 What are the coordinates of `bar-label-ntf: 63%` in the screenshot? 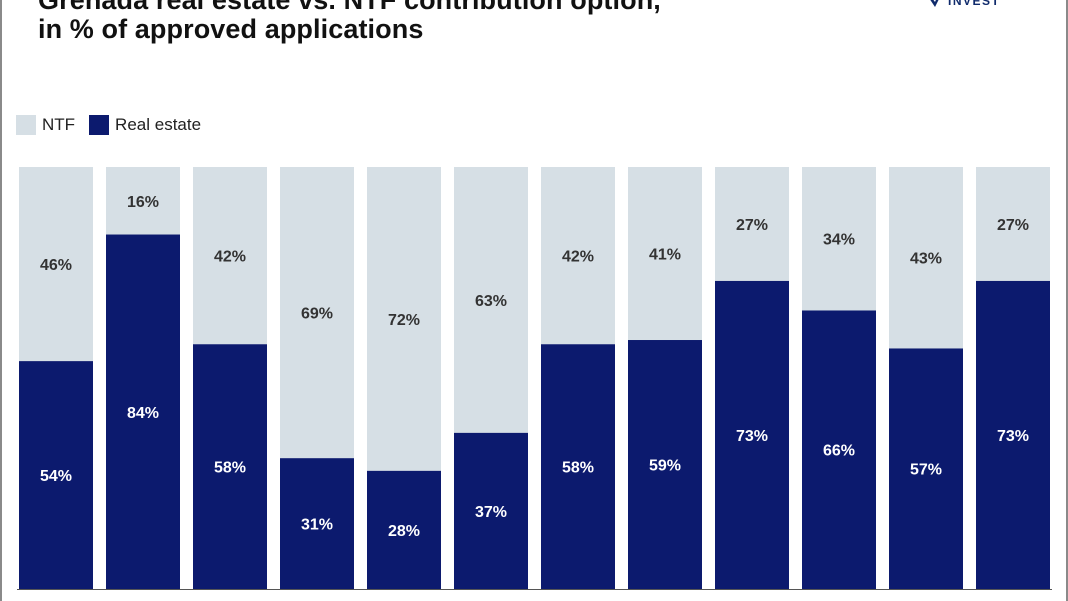 It's located at (491, 301).